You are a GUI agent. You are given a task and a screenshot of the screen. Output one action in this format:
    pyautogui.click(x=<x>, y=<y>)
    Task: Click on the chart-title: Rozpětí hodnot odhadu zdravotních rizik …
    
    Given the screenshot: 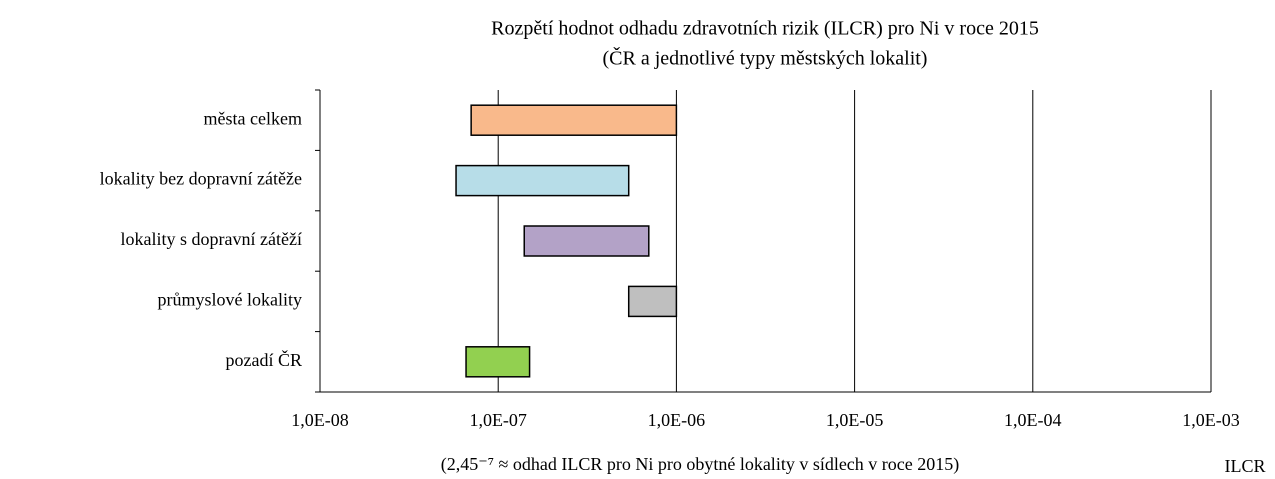 What is the action you would take?
    pyautogui.click(x=765, y=29)
    